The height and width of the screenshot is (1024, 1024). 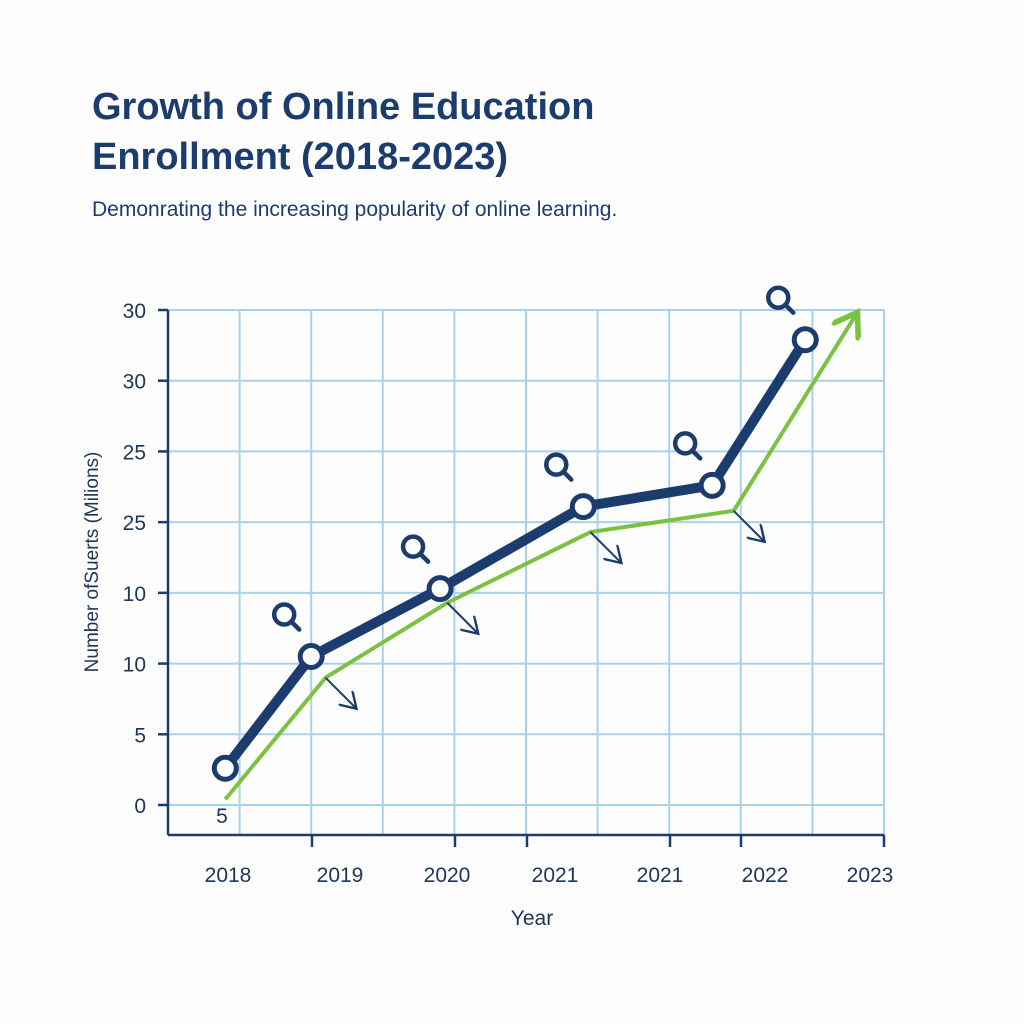 What do you see at coordinates (447, 875) in the screenshot?
I see `x-tick-label: 2020` at bounding box center [447, 875].